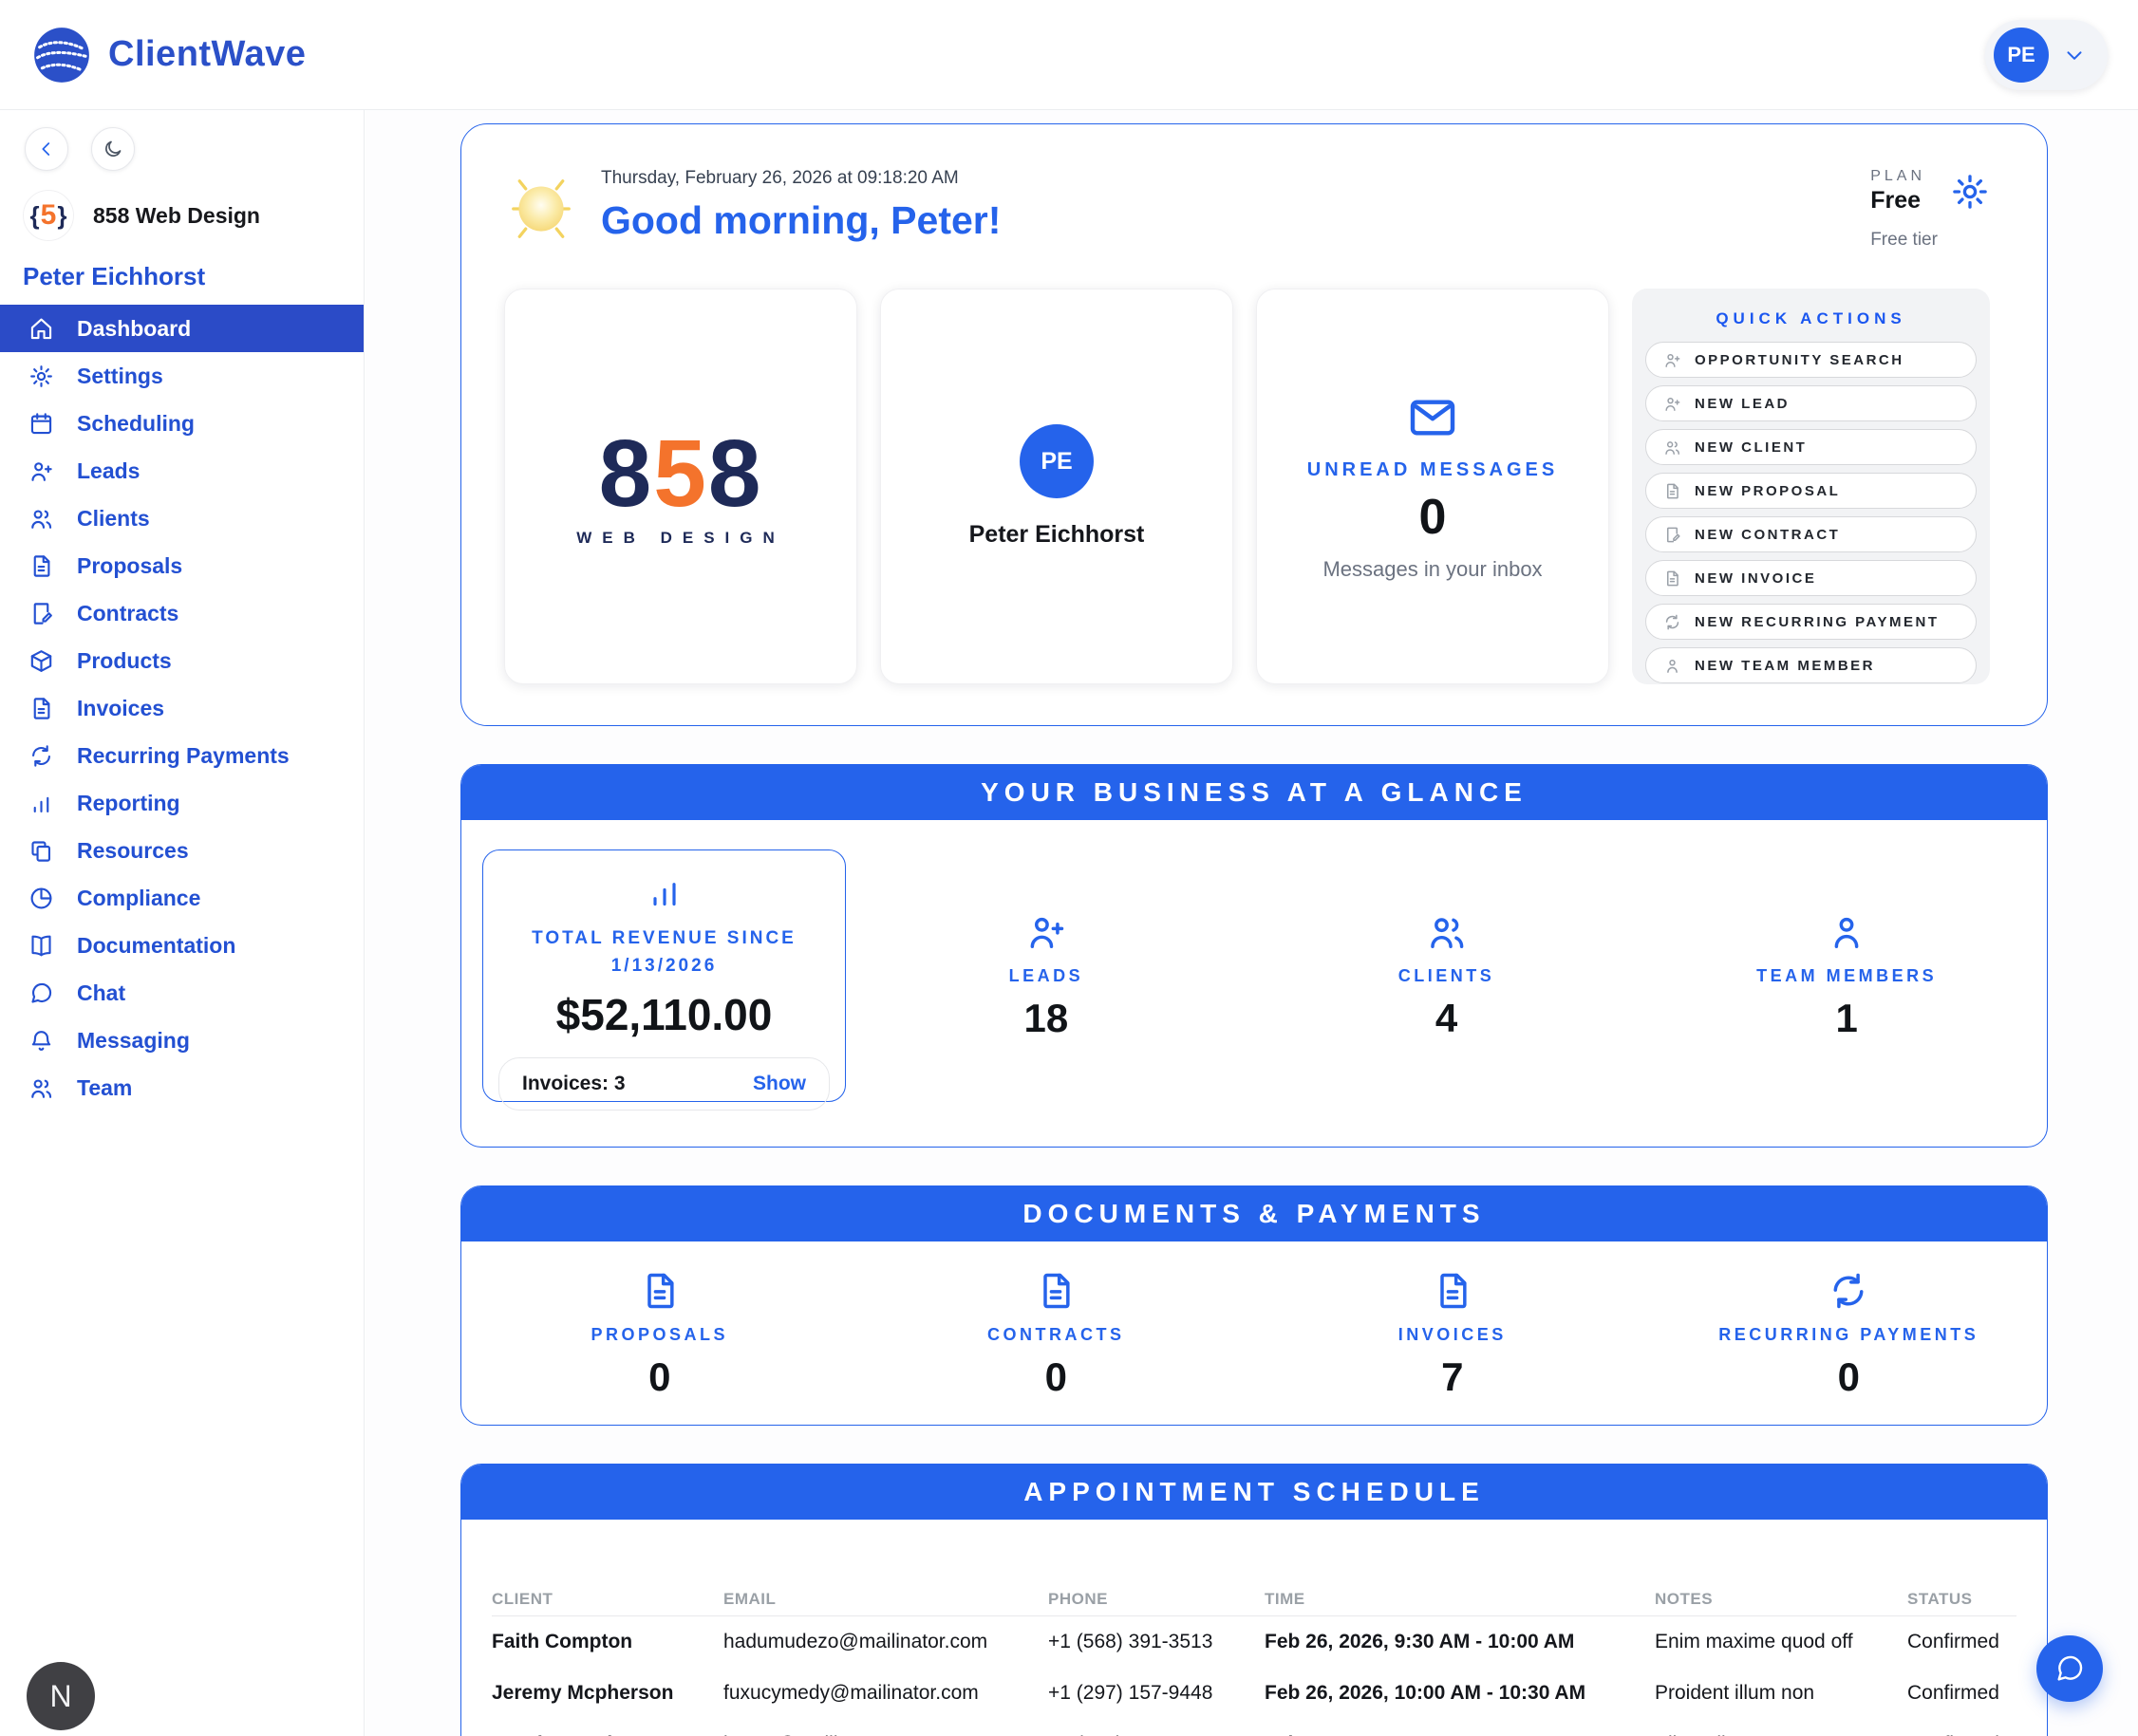 This screenshot has height=1736, width=2138. I want to click on sidebar-item-proposals: Proposals, so click(182, 565).